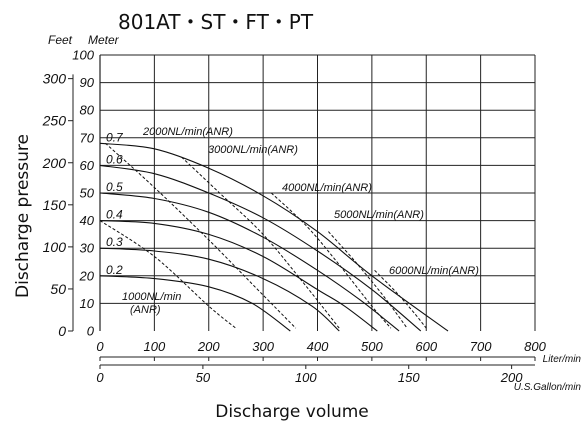 This screenshot has width=584, height=422. I want to click on air-curve-label: (ANR), so click(145, 310).